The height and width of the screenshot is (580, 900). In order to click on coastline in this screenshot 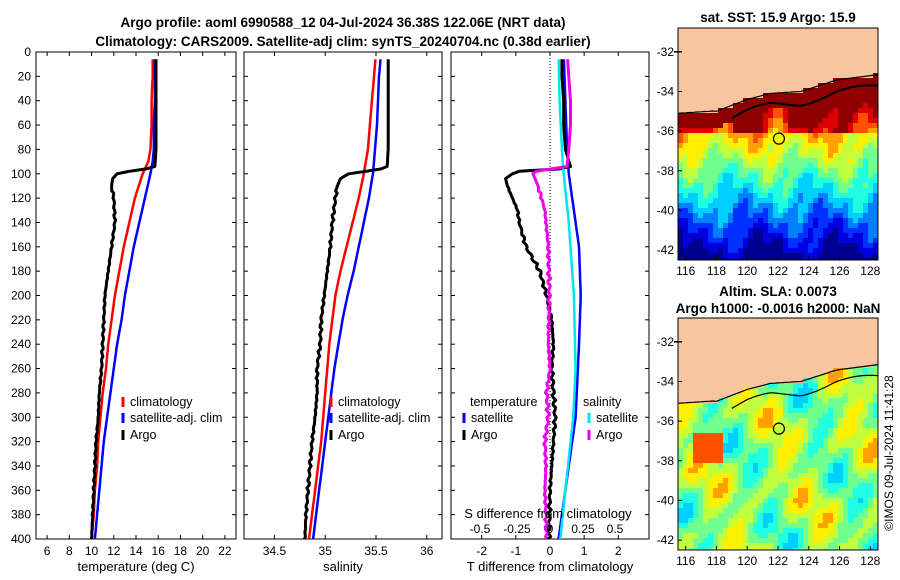, I will do `click(778, 384)`.